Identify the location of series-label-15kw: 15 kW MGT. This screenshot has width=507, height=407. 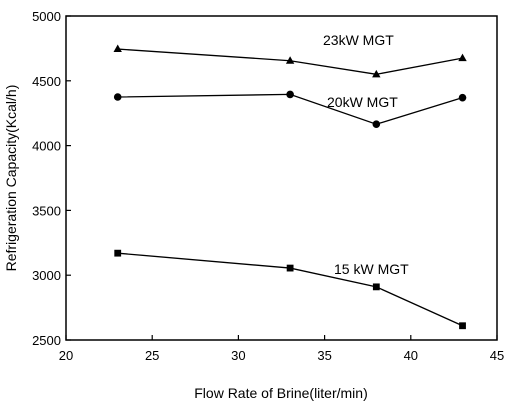
(371, 269).